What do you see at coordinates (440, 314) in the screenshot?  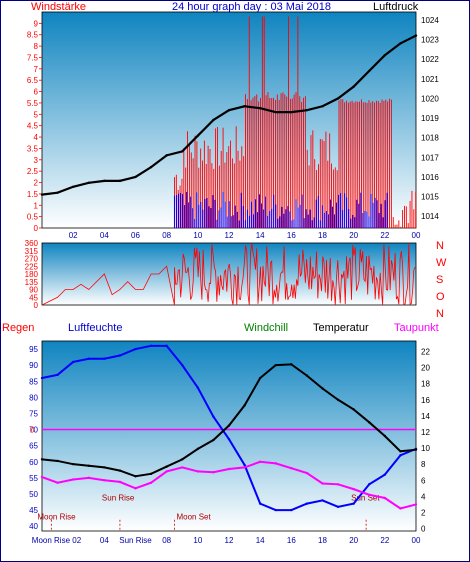 I see `direction-compass-label: N` at bounding box center [440, 314].